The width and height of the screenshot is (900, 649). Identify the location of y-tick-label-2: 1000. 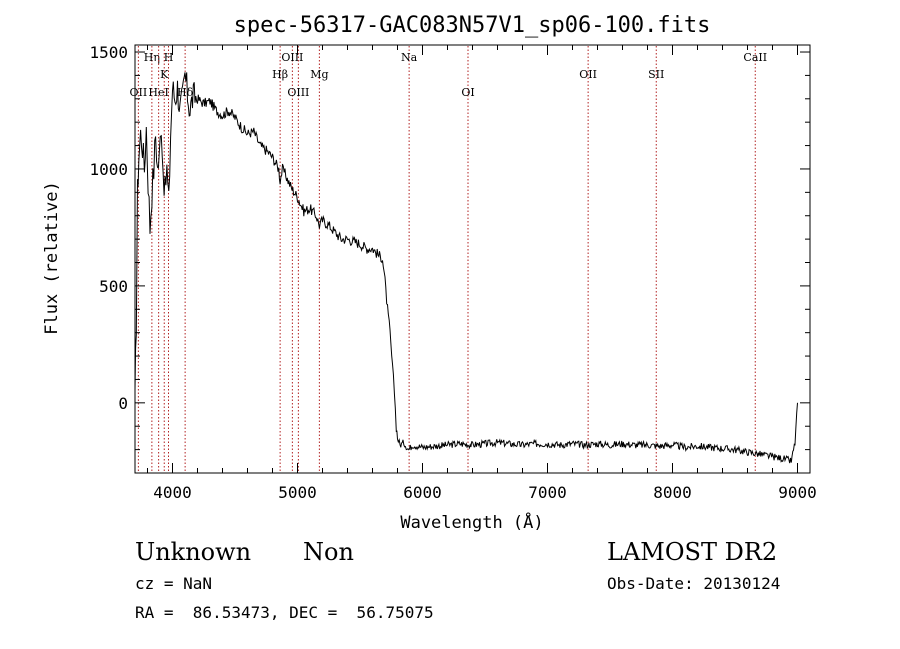
(108, 169).